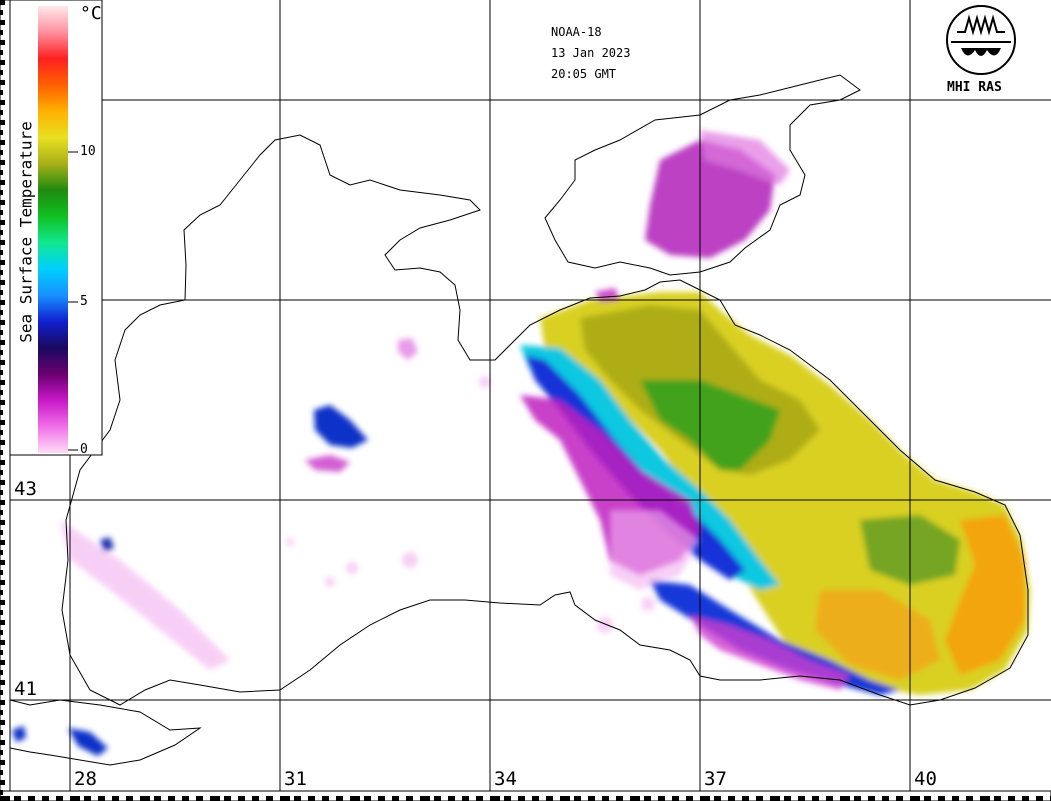 Image resolution: width=1051 pixels, height=801 pixels. I want to click on organization-label: MHI RAS, so click(974, 87).